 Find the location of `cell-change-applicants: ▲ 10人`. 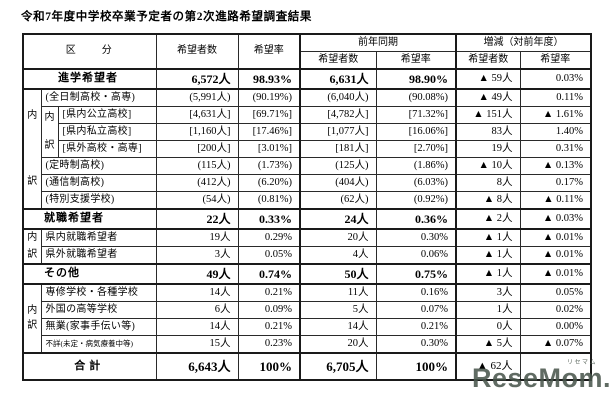

cell-change-applicants: ▲ 10人 is located at coordinates (488, 166).